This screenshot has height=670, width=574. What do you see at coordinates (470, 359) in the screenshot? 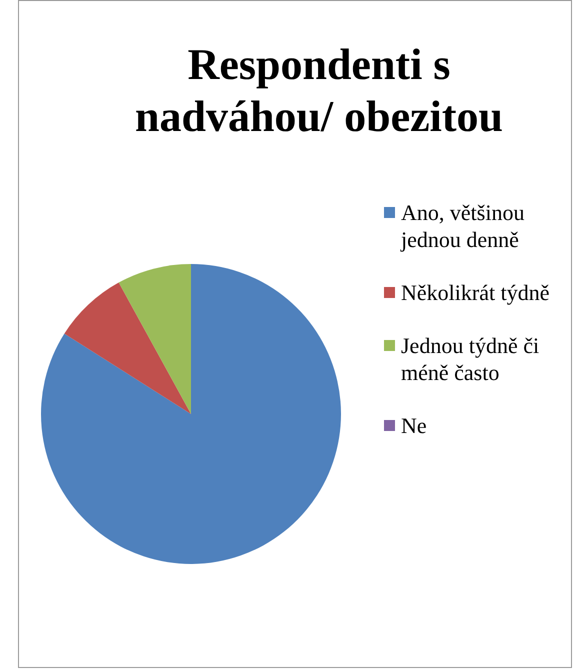
I see `legend-label: Jednou týdně či méně často` at bounding box center [470, 359].